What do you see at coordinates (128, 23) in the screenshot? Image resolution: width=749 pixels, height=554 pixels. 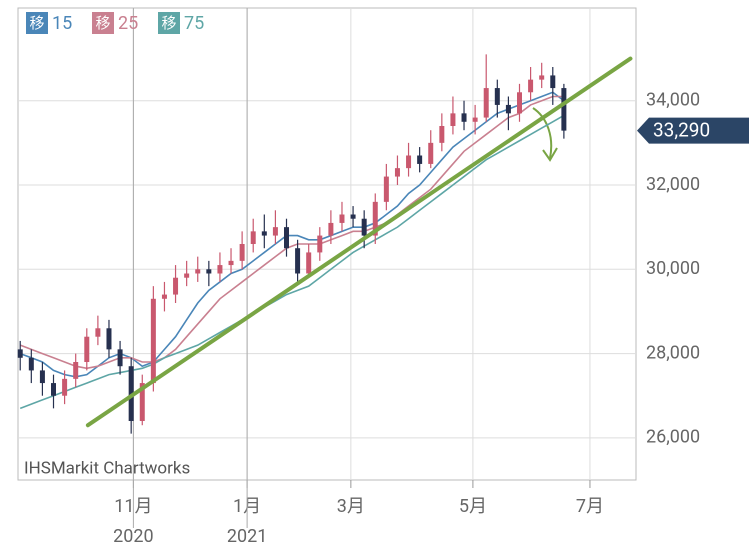 I see `legend-label: 25` at bounding box center [128, 23].